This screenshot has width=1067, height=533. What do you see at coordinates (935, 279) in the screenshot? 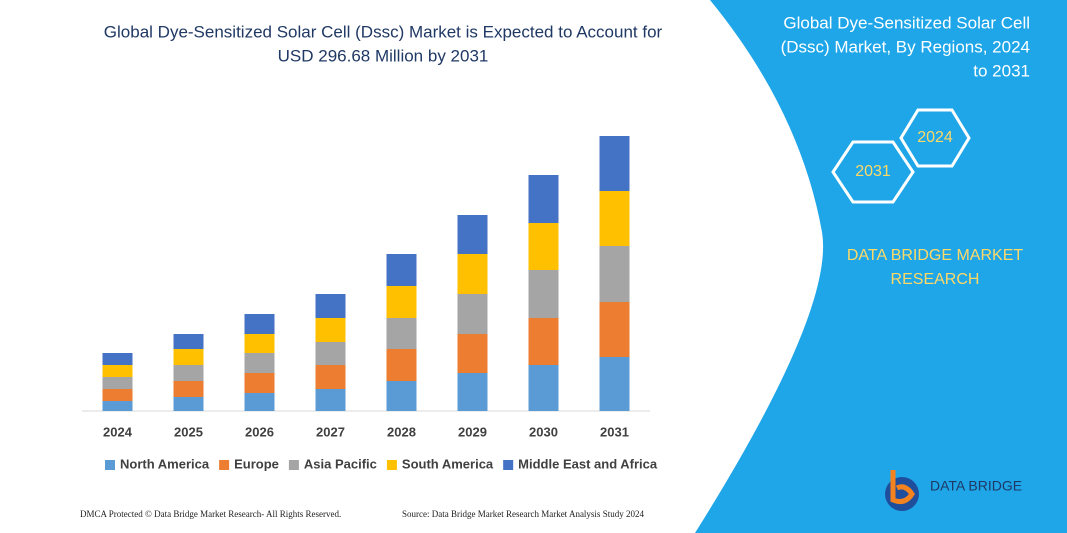
I see `brand: RESEARCH` at bounding box center [935, 279].